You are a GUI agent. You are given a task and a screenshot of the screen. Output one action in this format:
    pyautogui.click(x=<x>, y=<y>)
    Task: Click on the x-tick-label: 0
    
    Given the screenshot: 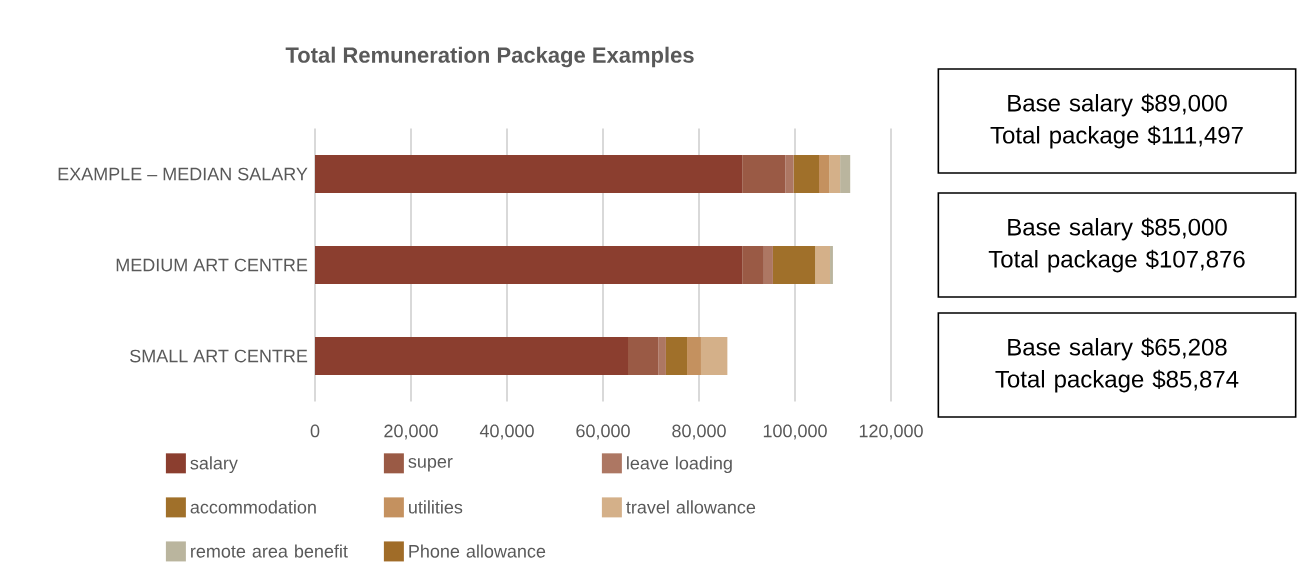 What is the action you would take?
    pyautogui.click(x=315, y=431)
    